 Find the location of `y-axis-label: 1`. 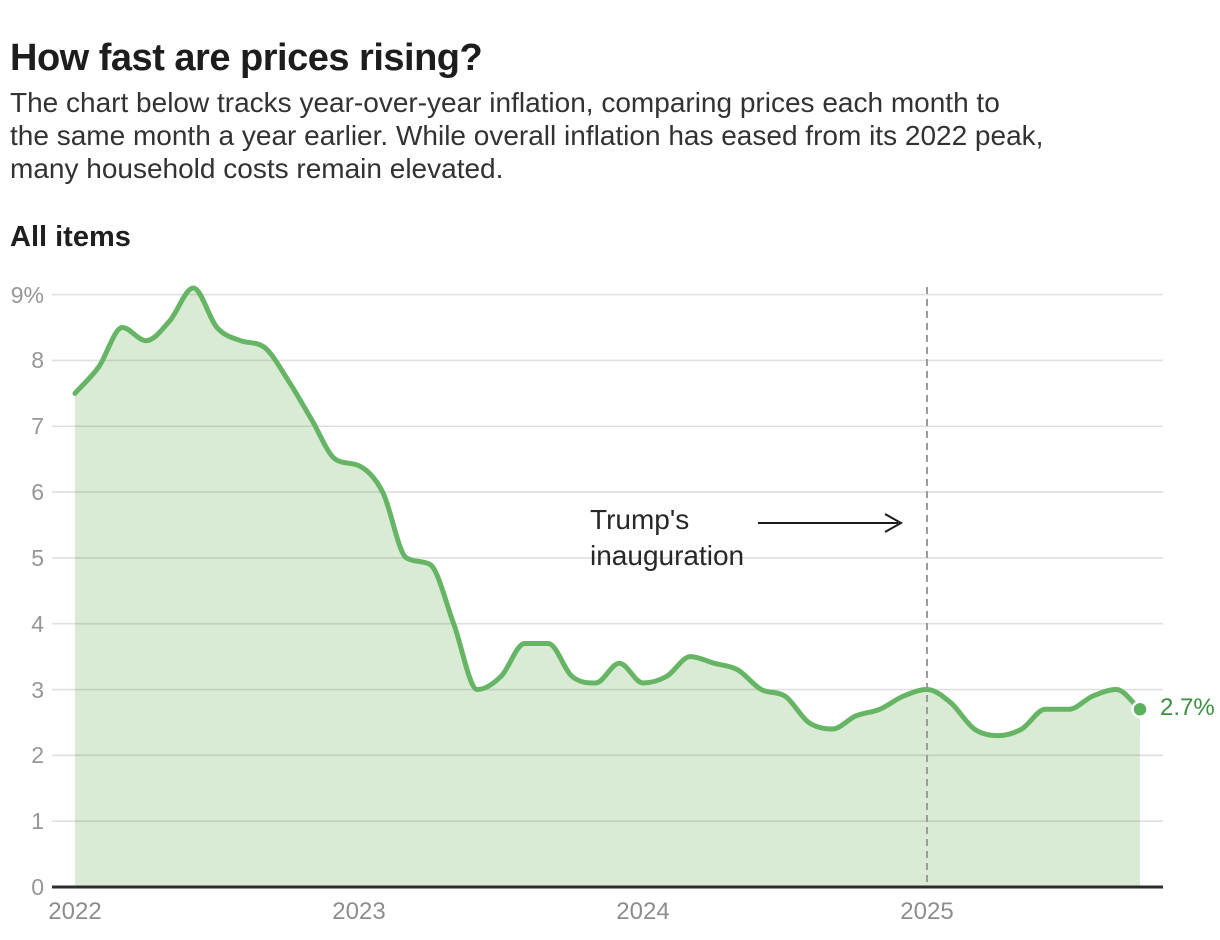

y-axis-label: 1 is located at coordinates (37, 821).